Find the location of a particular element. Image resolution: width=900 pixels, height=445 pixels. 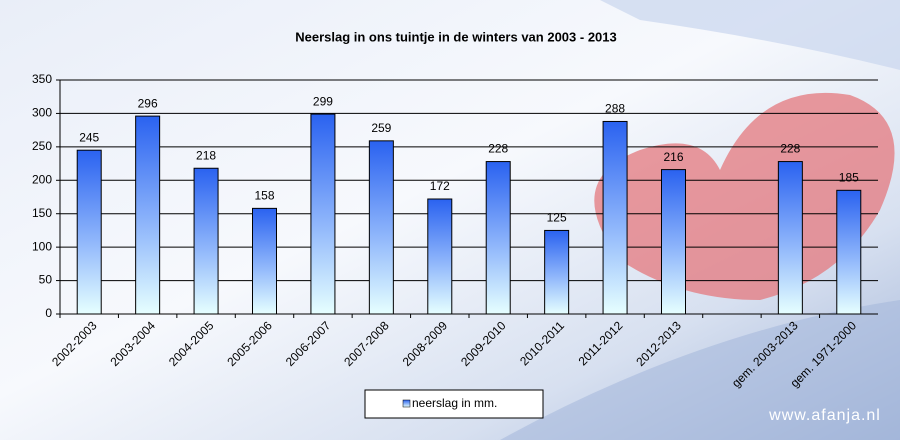

data-label: 185 is located at coordinates (849, 177).